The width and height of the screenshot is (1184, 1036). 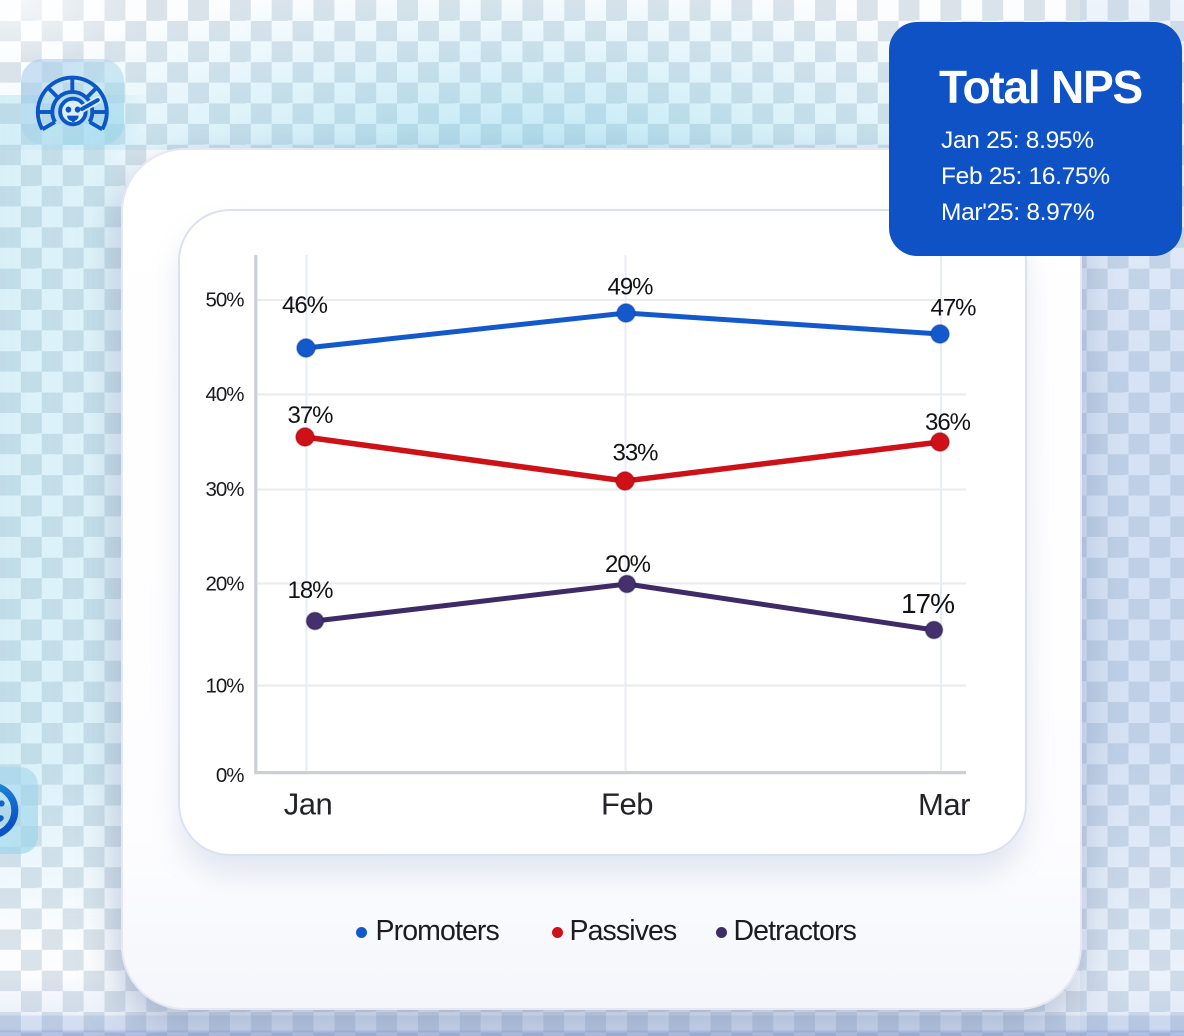 What do you see at coordinates (224, 685) in the screenshot?
I see `svg-text: 10%` at bounding box center [224, 685].